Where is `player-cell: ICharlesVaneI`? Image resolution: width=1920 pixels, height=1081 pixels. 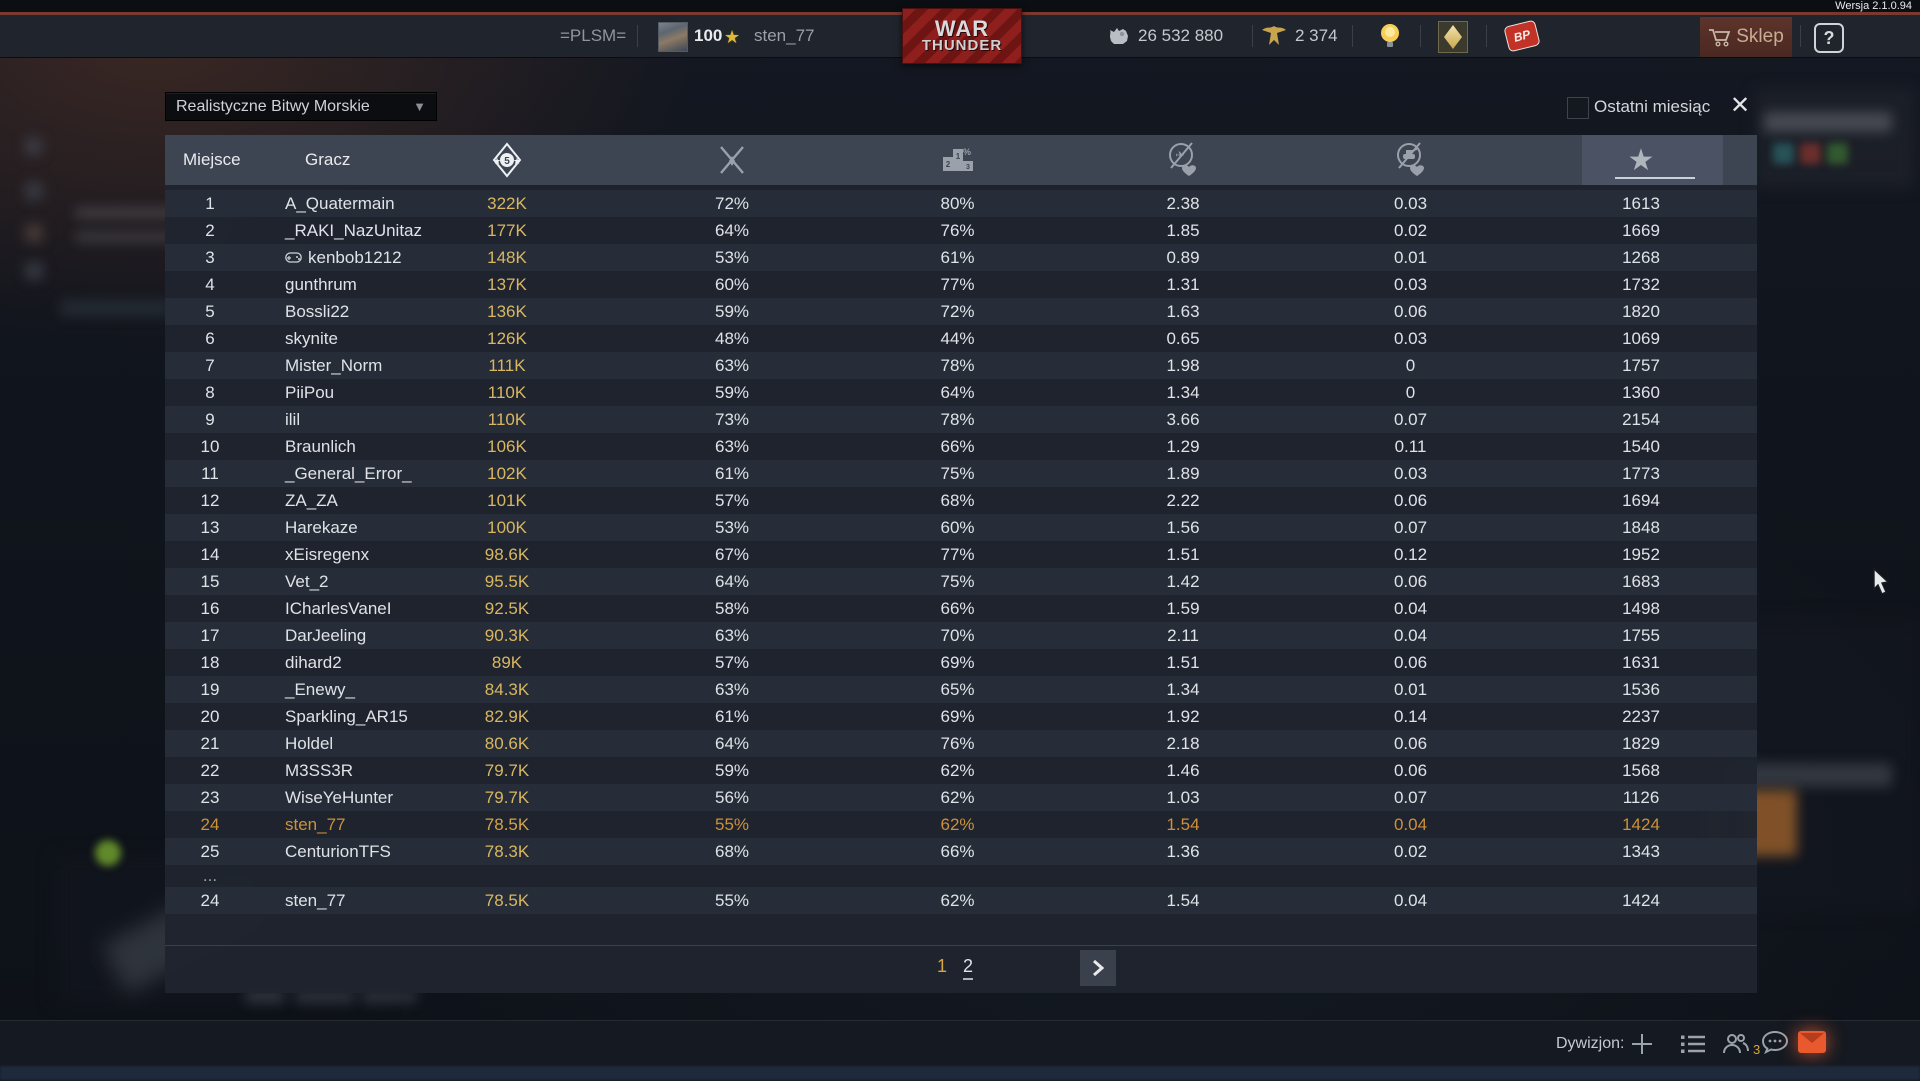 player-cell: ICharlesVaneI is located at coordinates (325, 608).